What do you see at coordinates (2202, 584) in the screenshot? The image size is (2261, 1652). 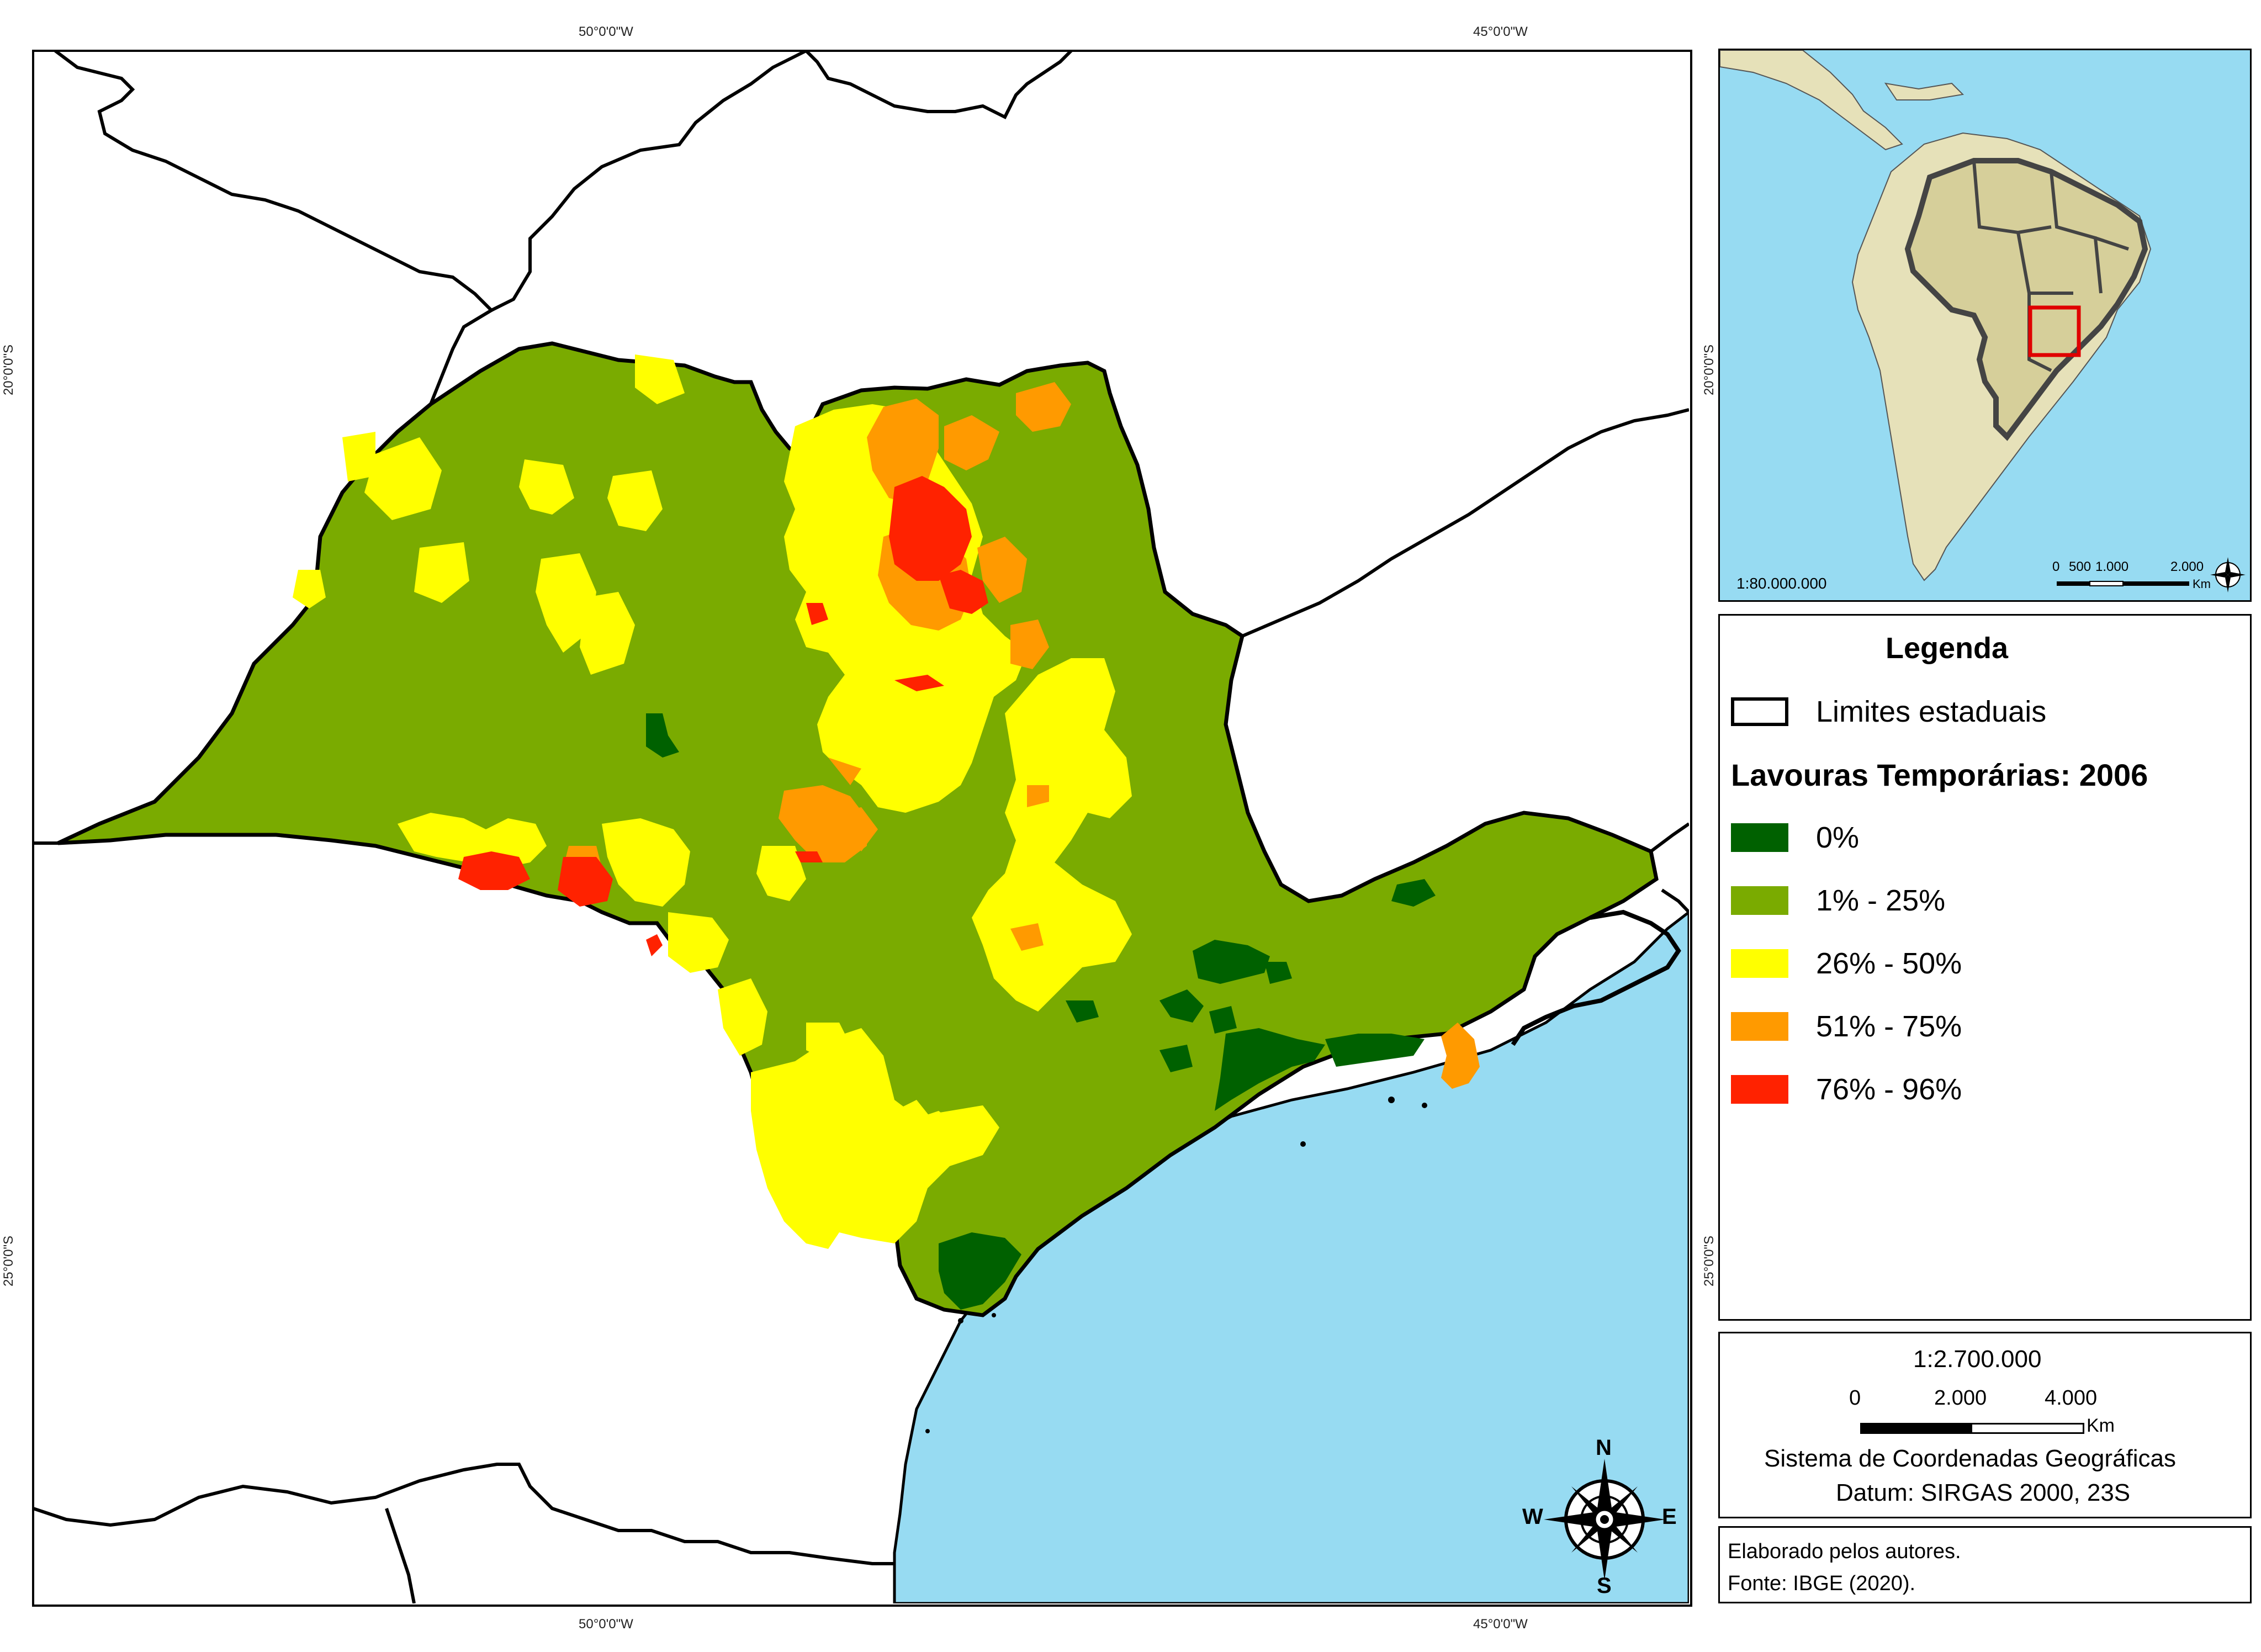 I see `inset-scale-unit: Km` at bounding box center [2202, 584].